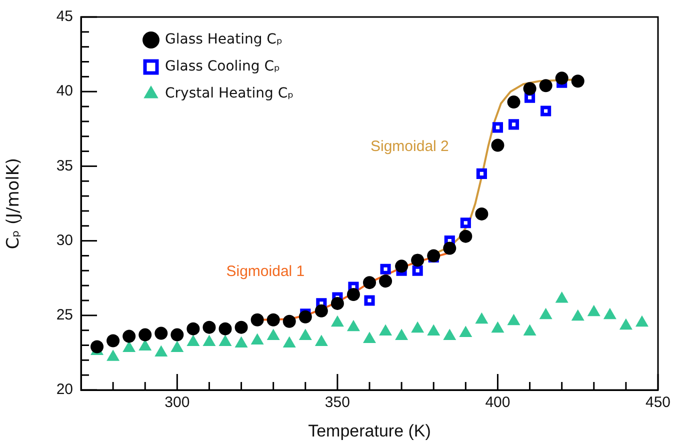 This screenshot has width=676, height=446. Describe the element at coordinates (369, 430) in the screenshot. I see `x-axis-title: Temperature (K)` at that location.